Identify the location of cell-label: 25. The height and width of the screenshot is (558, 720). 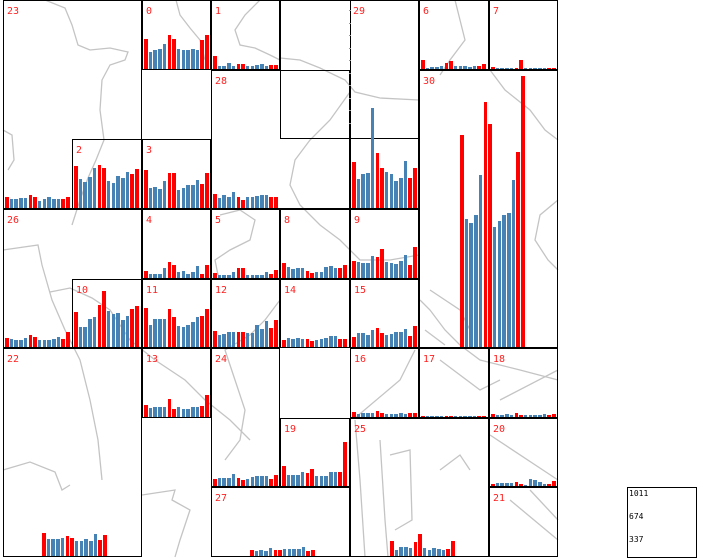
(360, 429).